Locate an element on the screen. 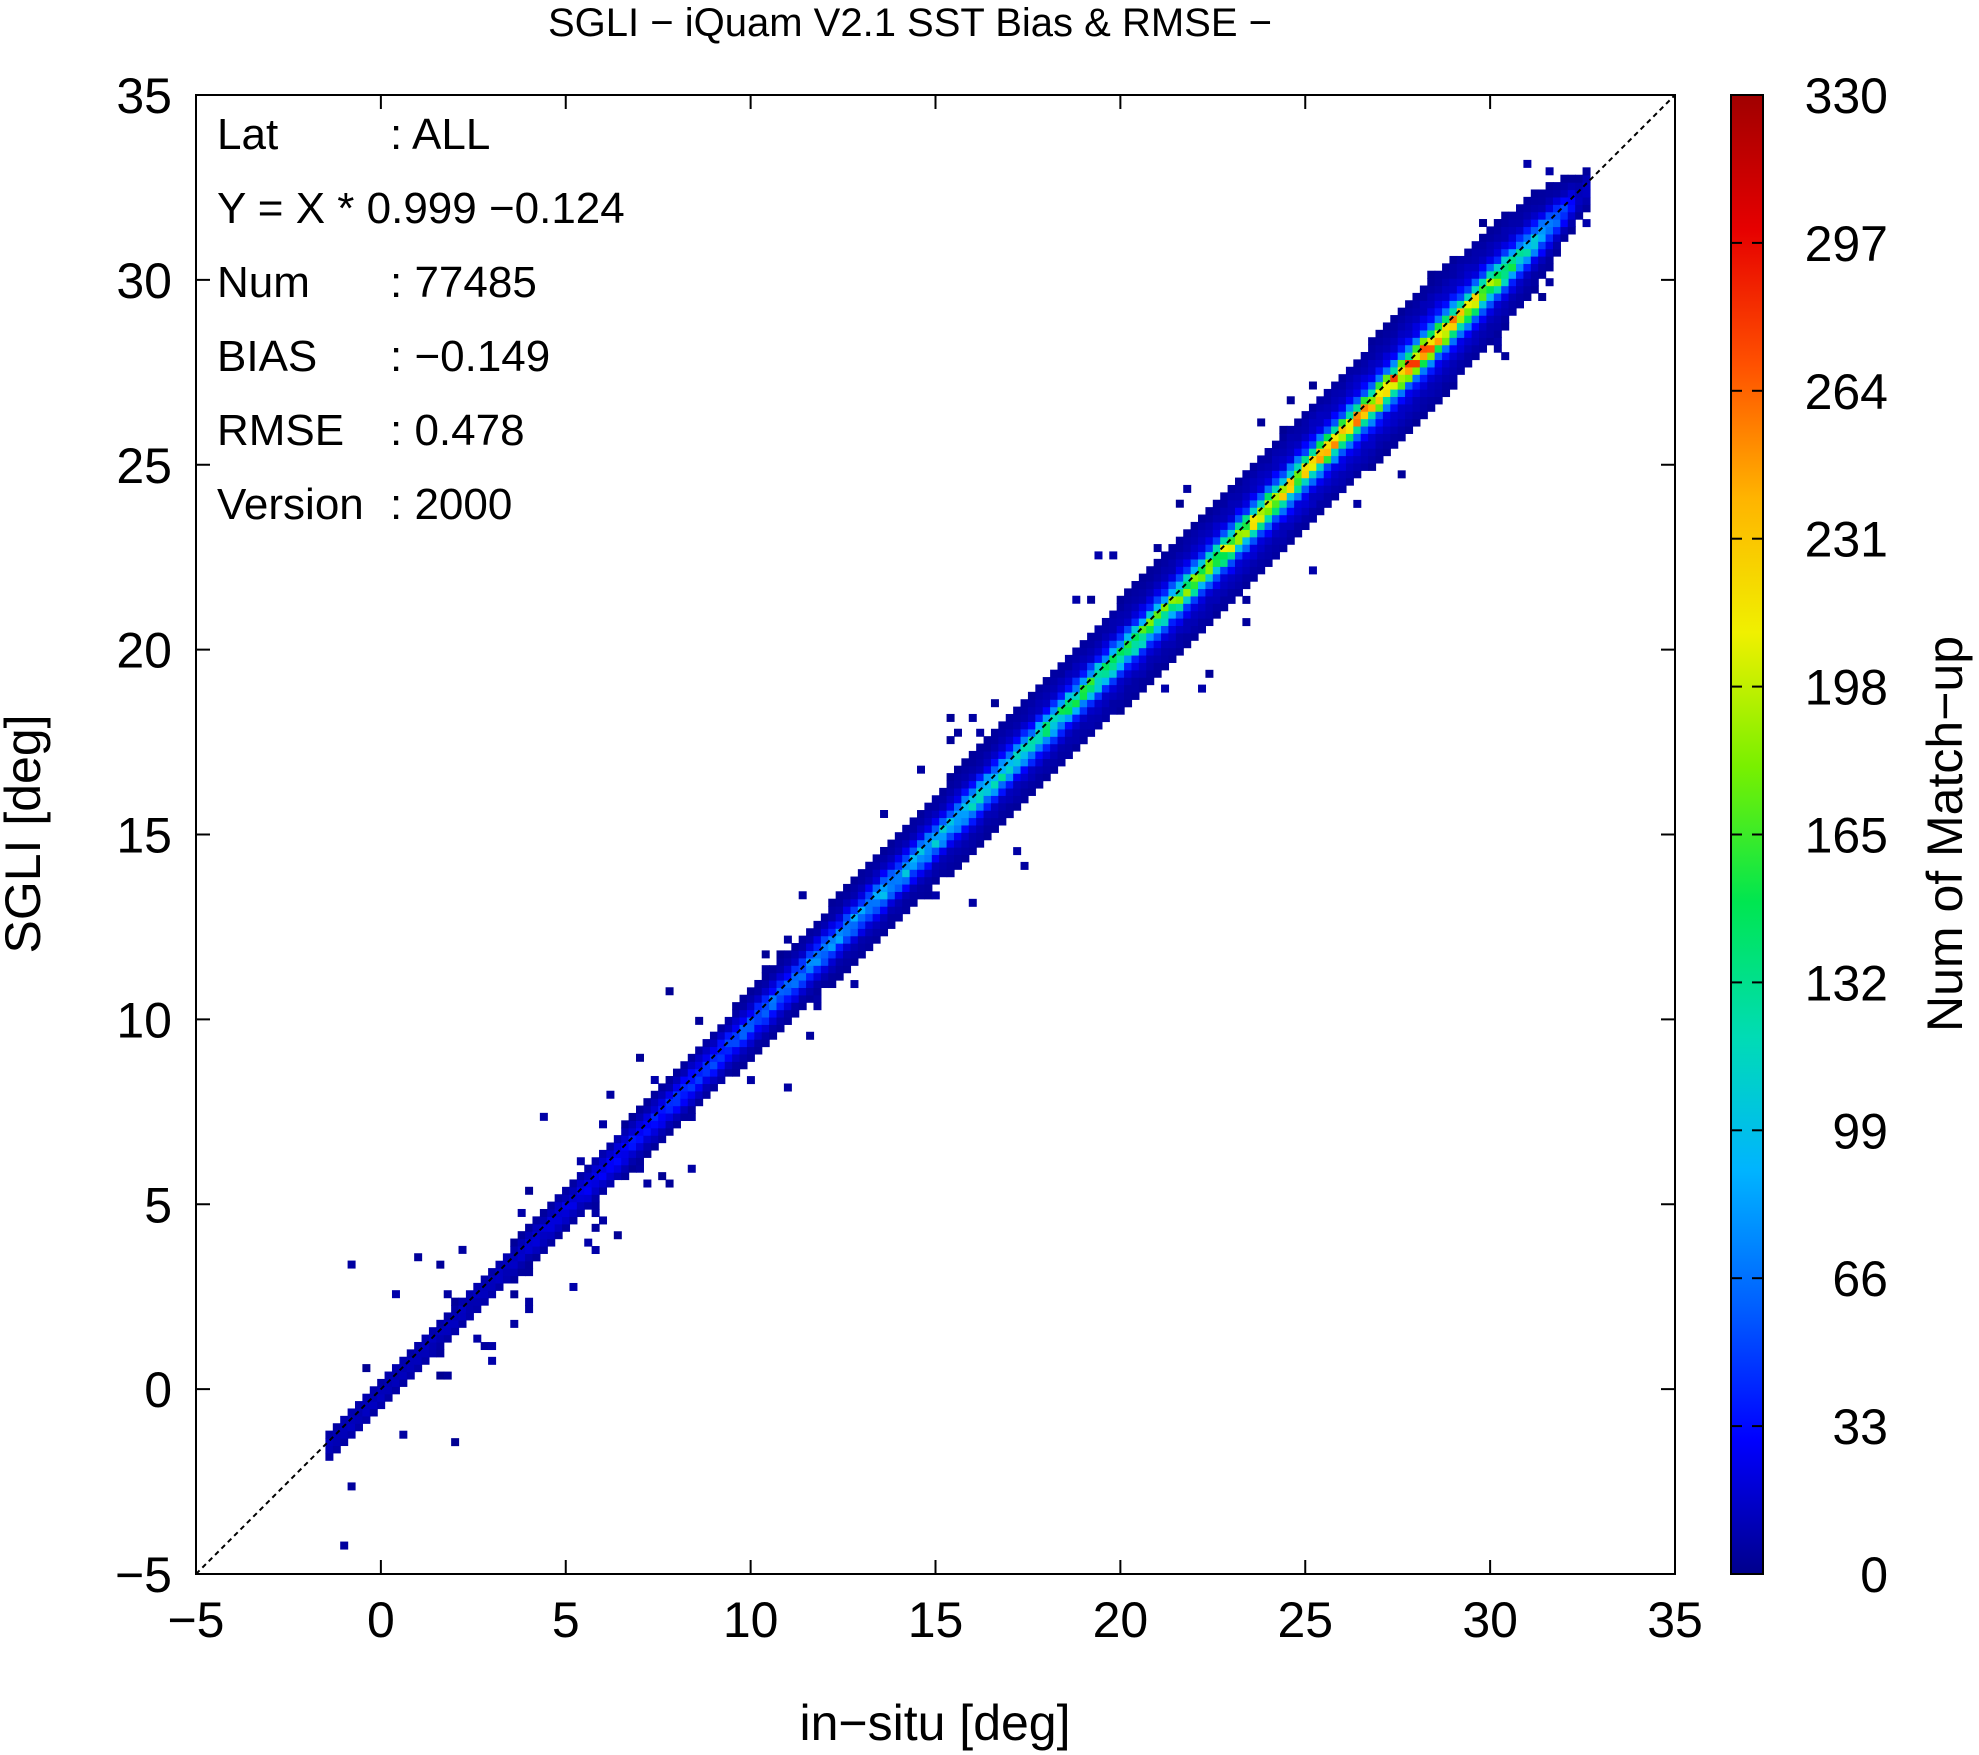 This screenshot has height=1755, width=1979. colorbar-tick-label: 264 is located at coordinates (1846, 392).